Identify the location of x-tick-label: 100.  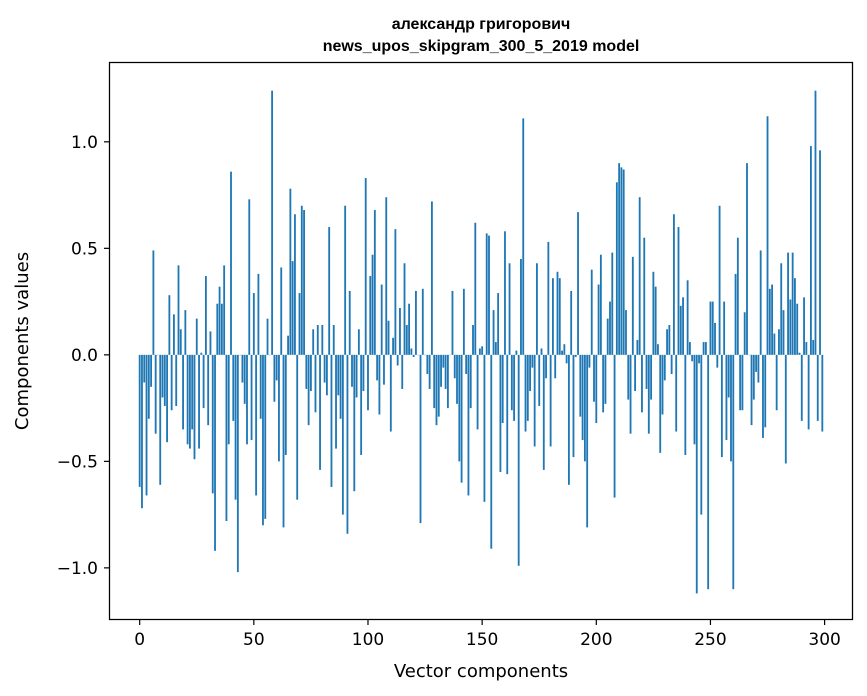
(368, 640).